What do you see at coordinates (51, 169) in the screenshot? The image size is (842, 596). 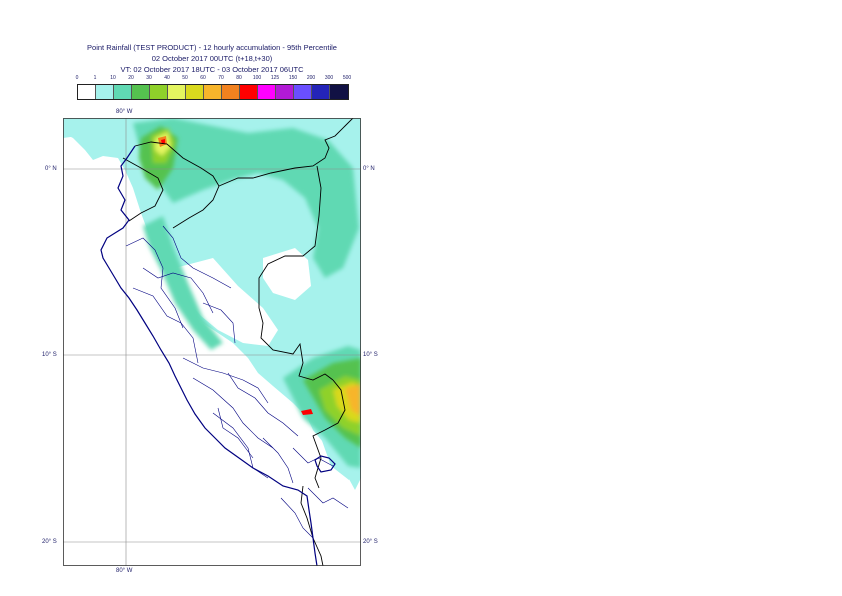 I see `latitude-label-left: 0° N` at bounding box center [51, 169].